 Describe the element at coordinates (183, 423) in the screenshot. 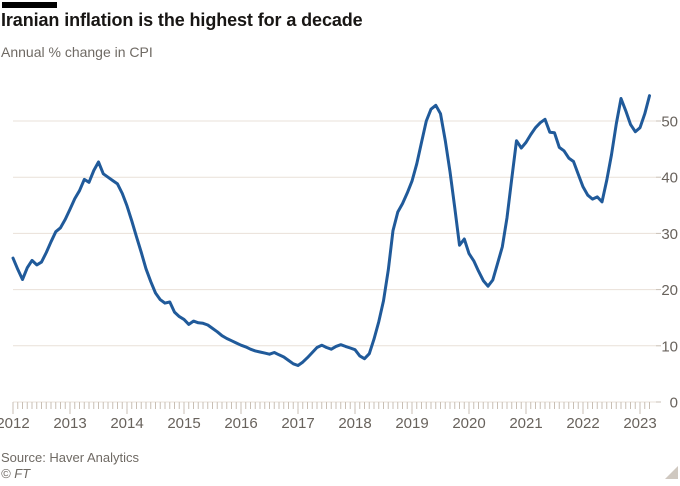

I see `x-axis-label-2015: 2015` at that location.